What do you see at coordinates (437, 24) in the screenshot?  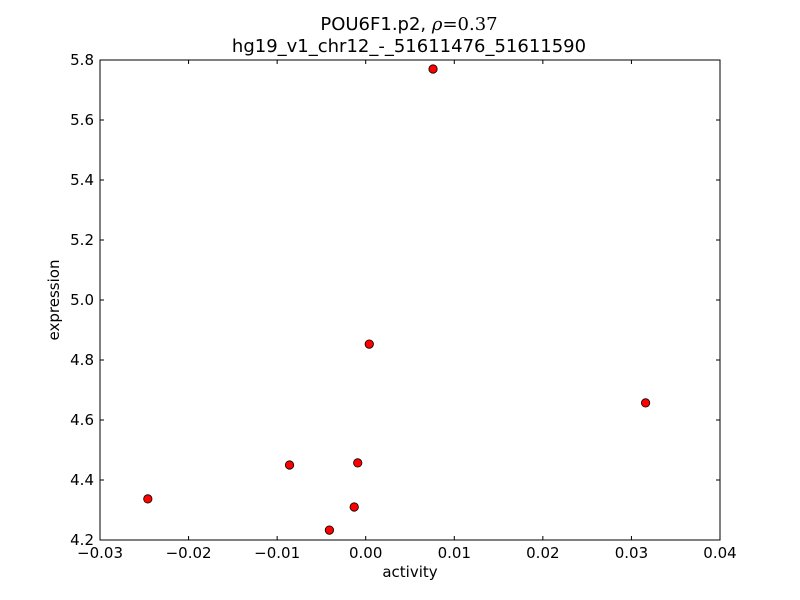 I see `title-rho-symbol: ρ` at bounding box center [437, 24].